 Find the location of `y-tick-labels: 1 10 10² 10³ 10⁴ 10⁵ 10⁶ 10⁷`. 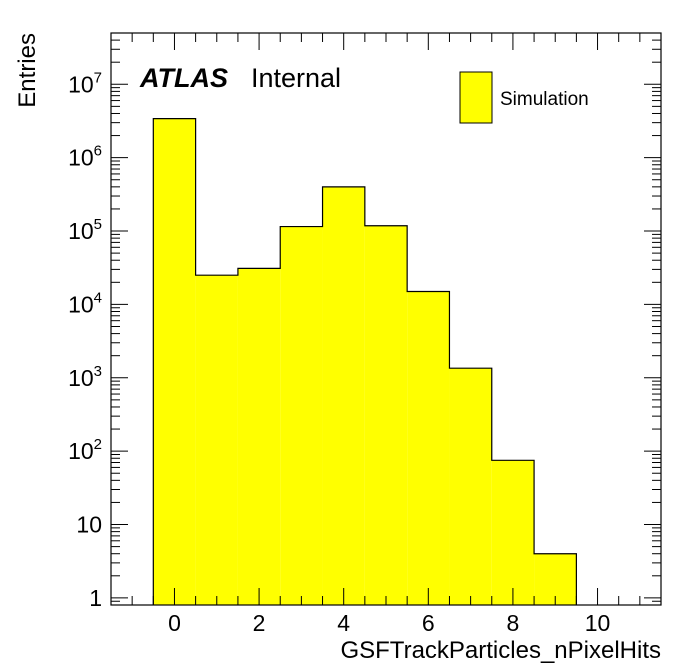

y-tick-labels: 1 10 10² 10³ 10⁴ 10⁵ 10⁶ 10⁷ is located at coordinates (85, 340).